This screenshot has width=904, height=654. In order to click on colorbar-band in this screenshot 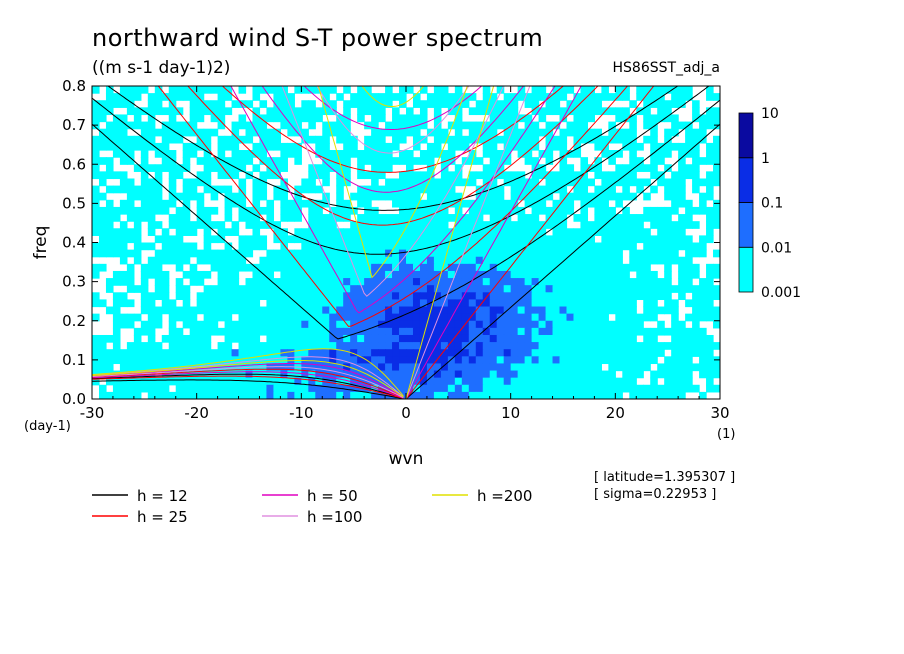, I will do `click(746, 269)`.